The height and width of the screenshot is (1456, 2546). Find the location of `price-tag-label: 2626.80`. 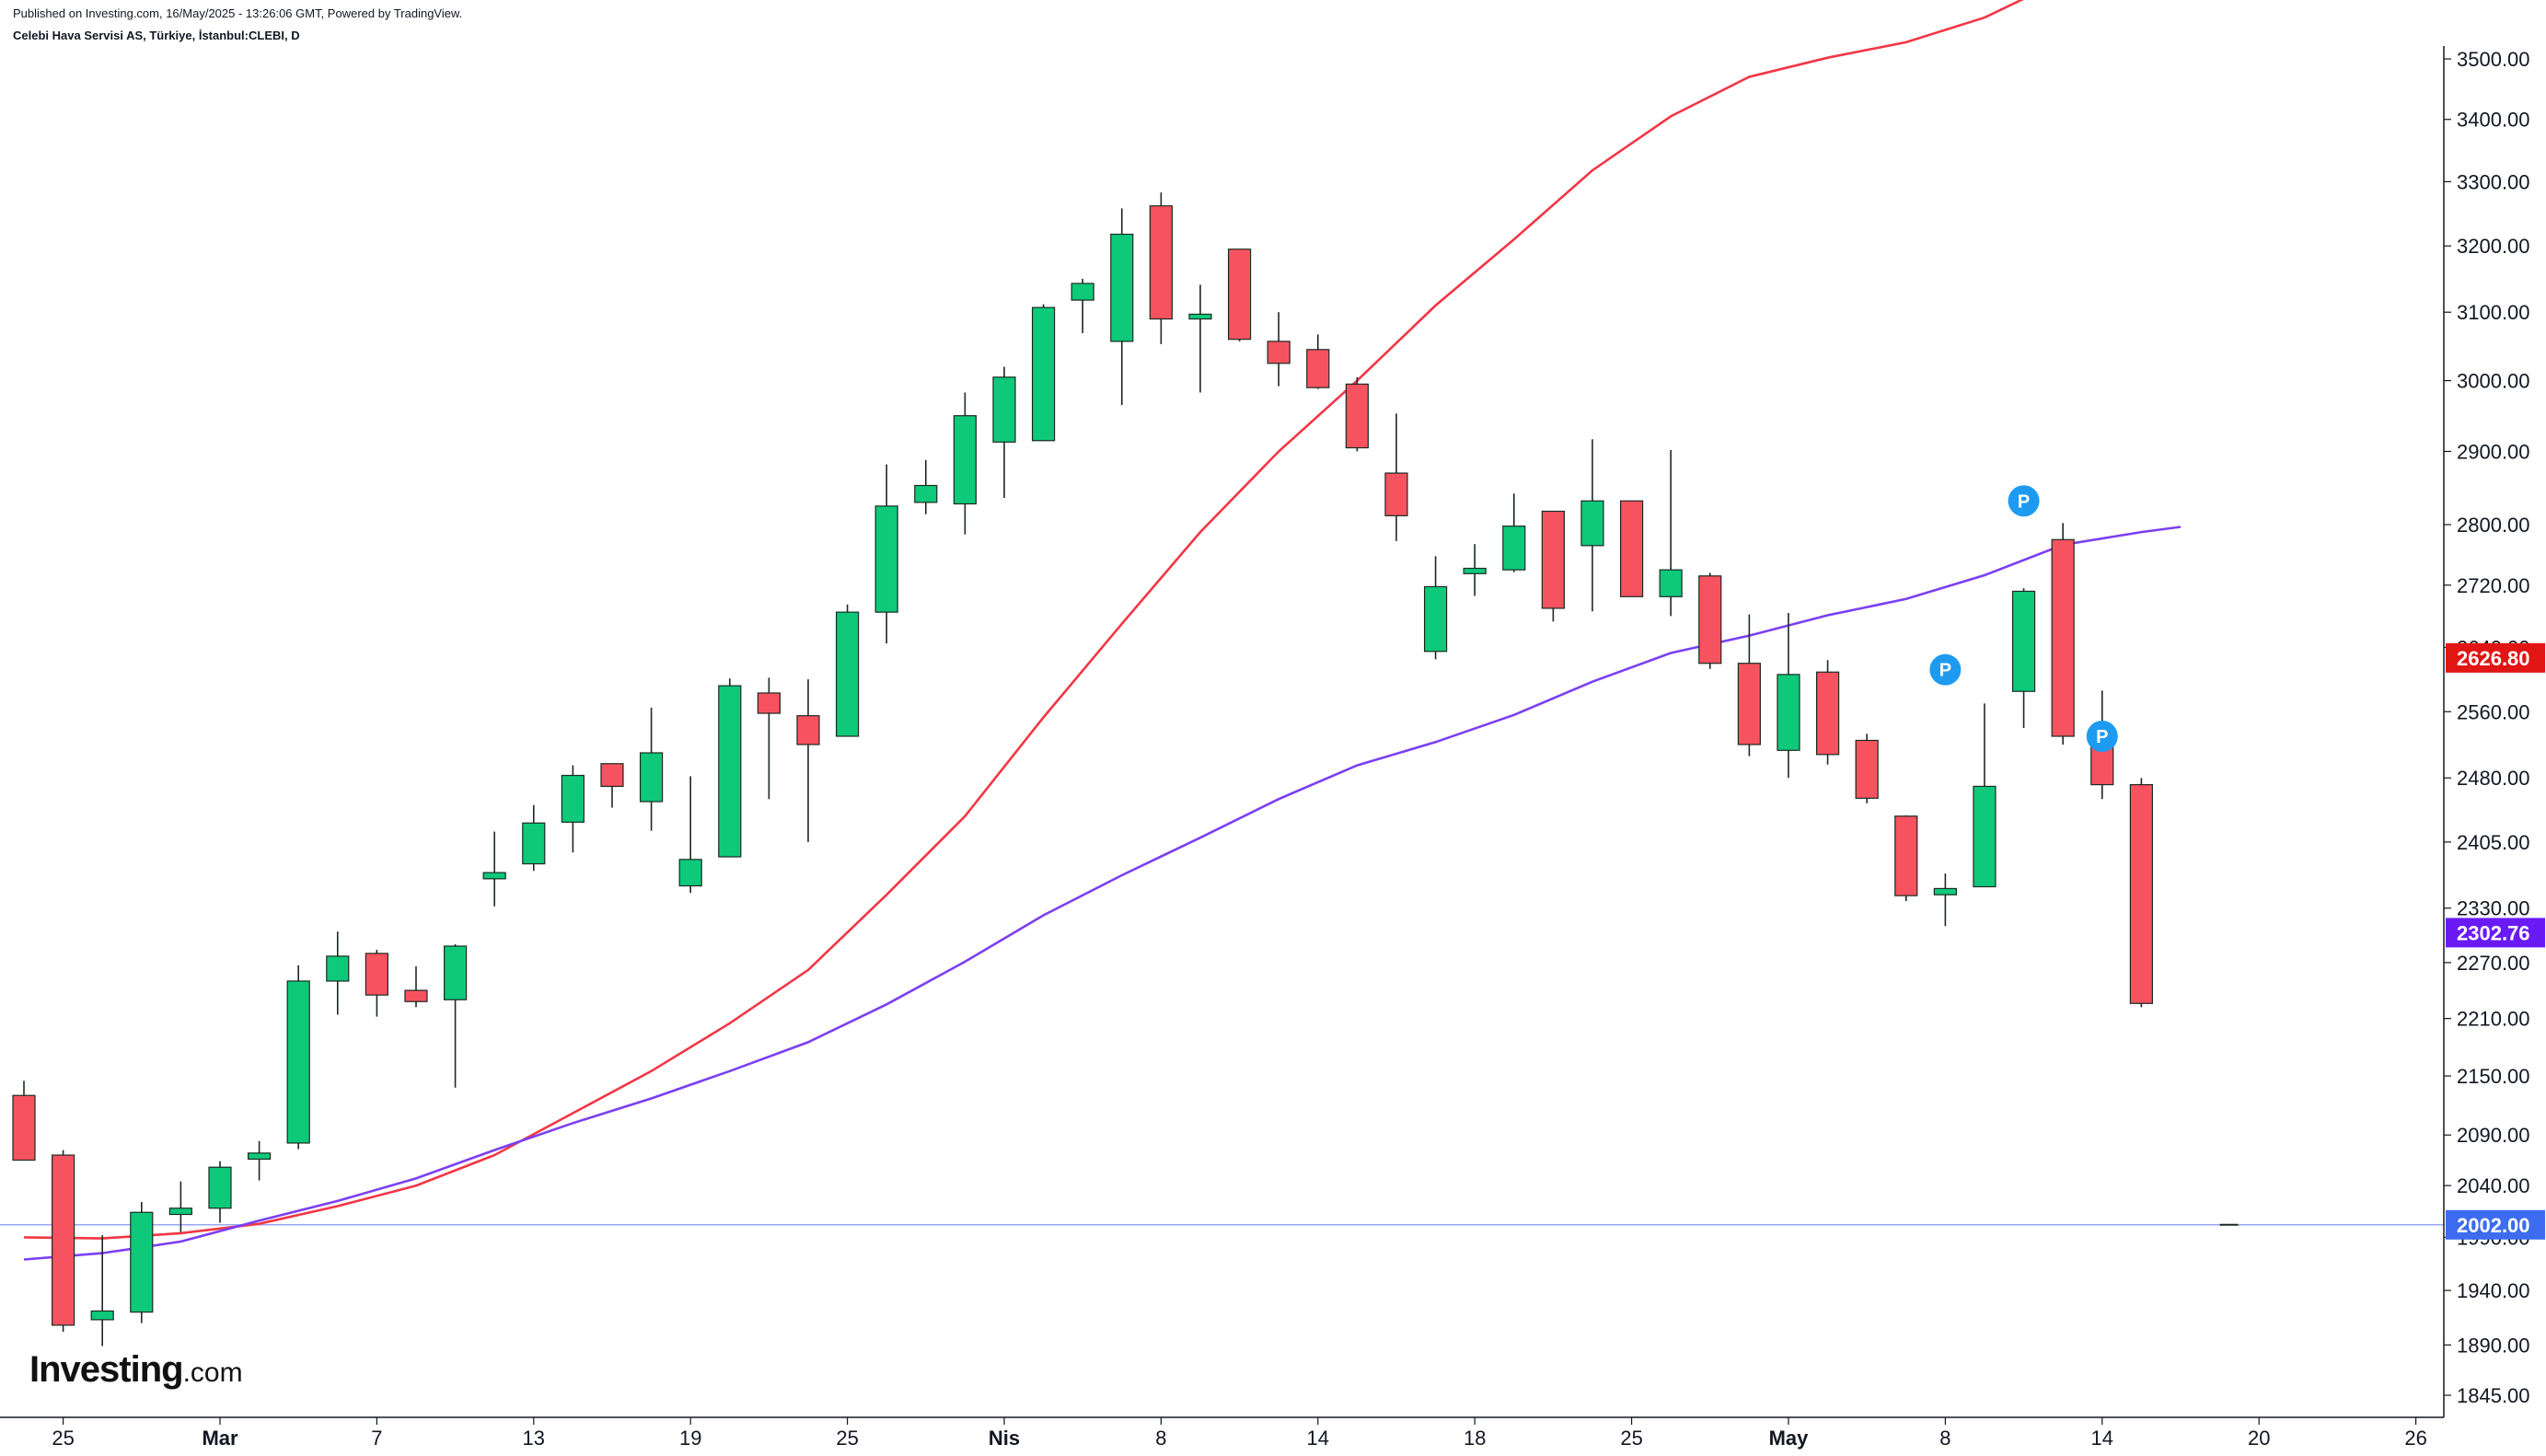

price-tag-label: 2626.80 is located at coordinates (2493, 658).